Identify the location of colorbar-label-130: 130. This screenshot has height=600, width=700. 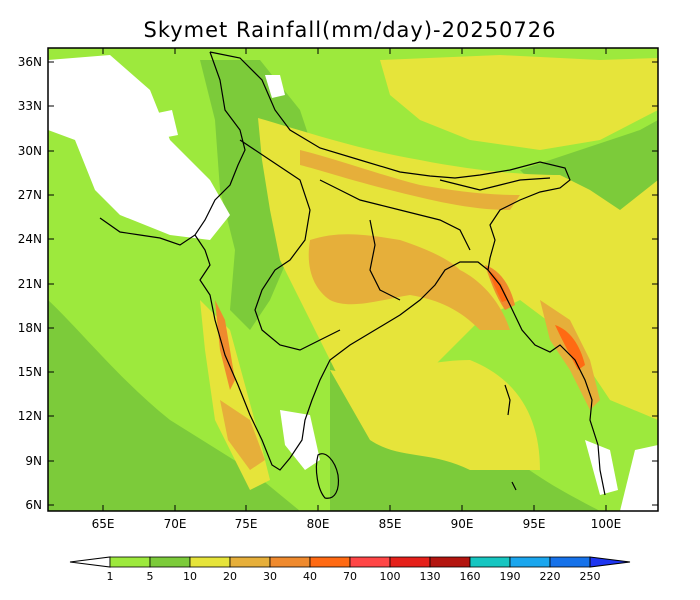
(430, 576).